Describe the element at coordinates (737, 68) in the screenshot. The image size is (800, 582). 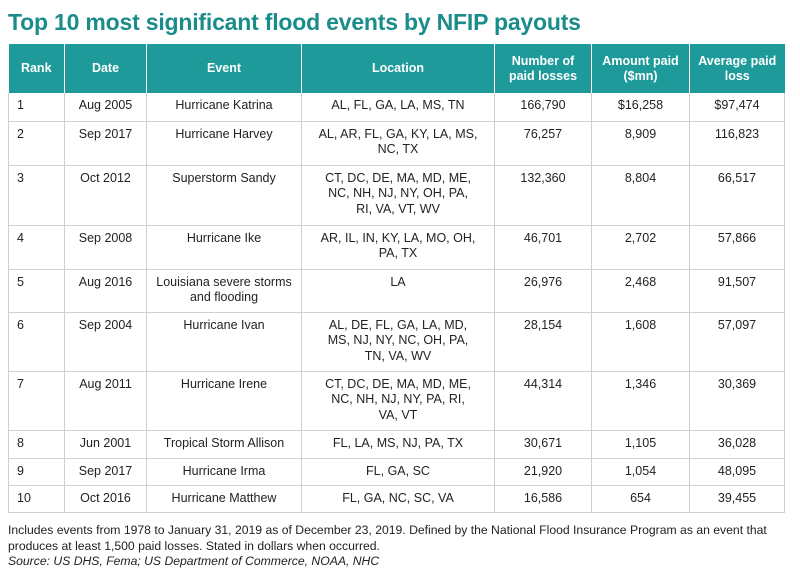
I see `column-header-average-loss: Average paid loss` at that location.